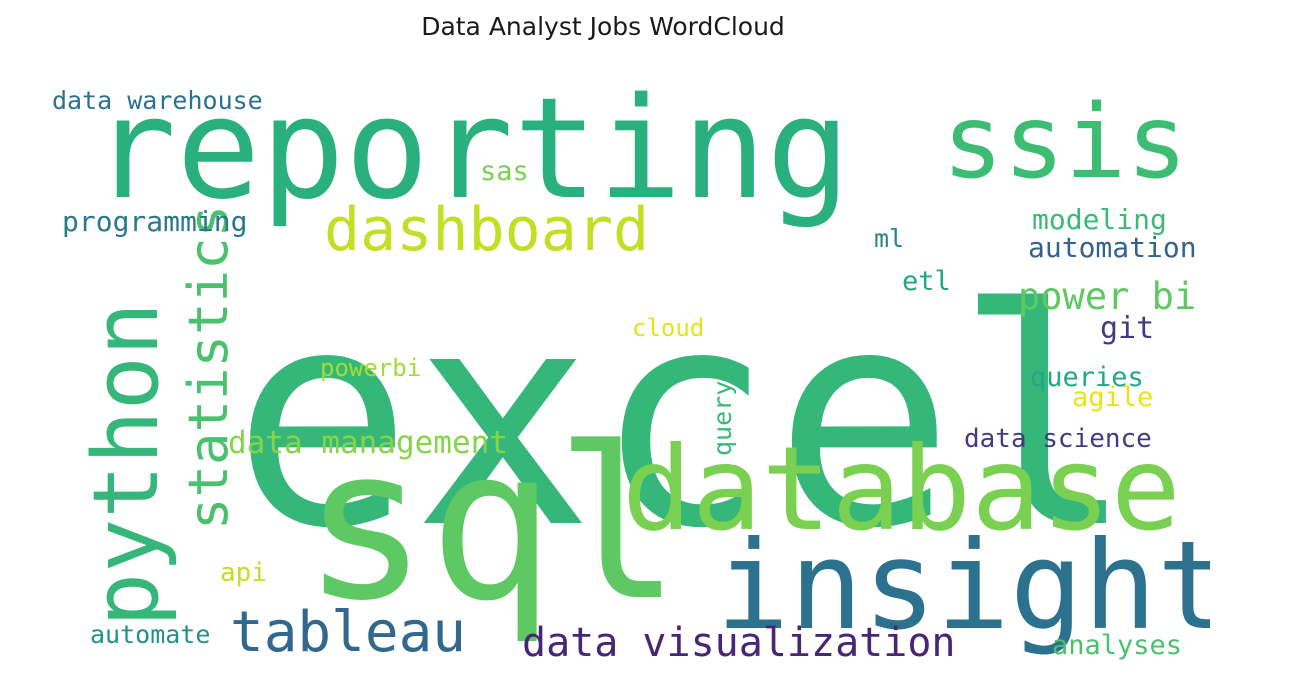 Image resolution: width=1293 pixels, height=699 pixels. What do you see at coordinates (901, 489) in the screenshot?
I see `word-database: database` at bounding box center [901, 489].